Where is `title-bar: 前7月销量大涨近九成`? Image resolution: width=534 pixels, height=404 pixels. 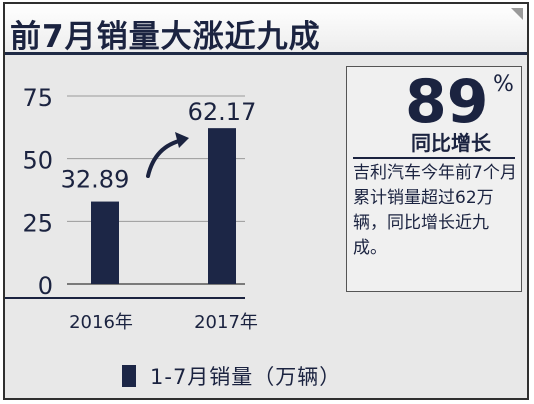 title-bar: 前7月销量大涨近九成 is located at coordinates (266, 29).